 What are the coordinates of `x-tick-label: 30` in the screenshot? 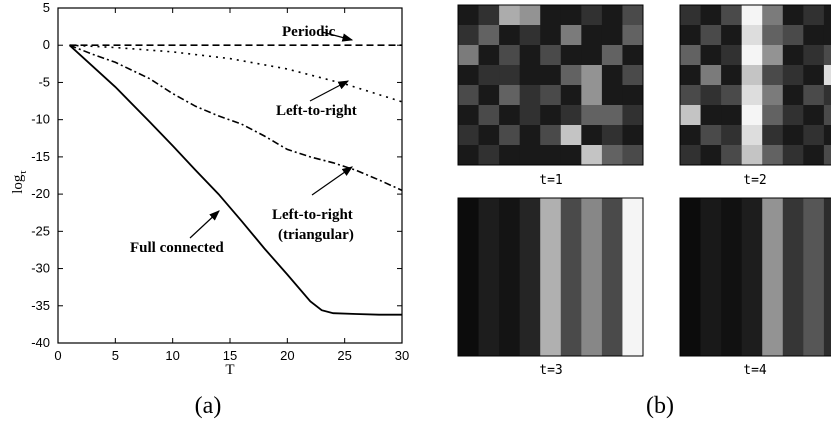 It's located at (402, 355).